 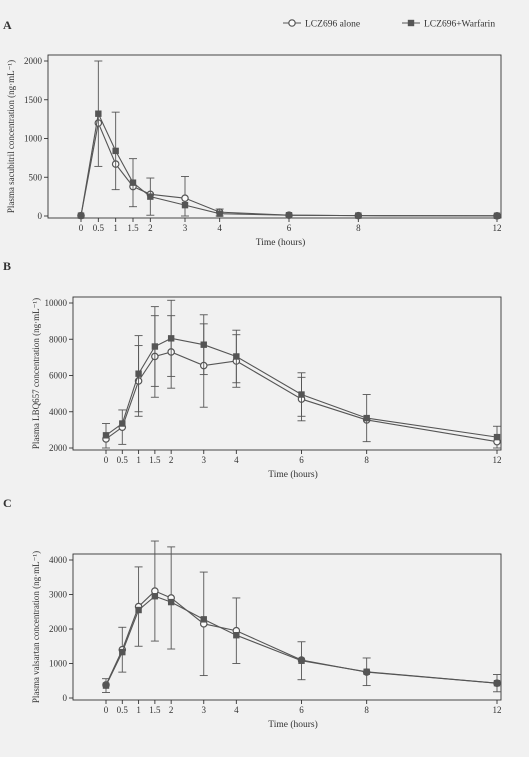 I want to click on y-axis-label: Plasma valsartan concentration (ng·mL⁻¹), so click(x=36, y=627).